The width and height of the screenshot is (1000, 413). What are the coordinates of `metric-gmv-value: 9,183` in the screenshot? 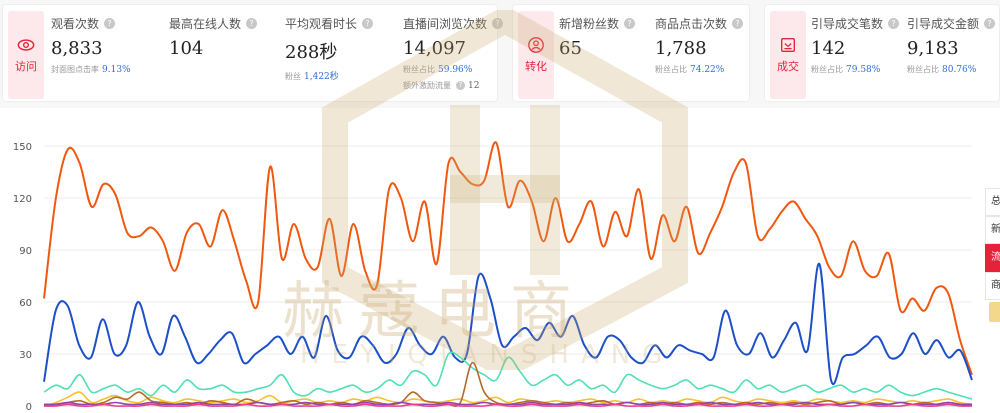 It's located at (933, 48).